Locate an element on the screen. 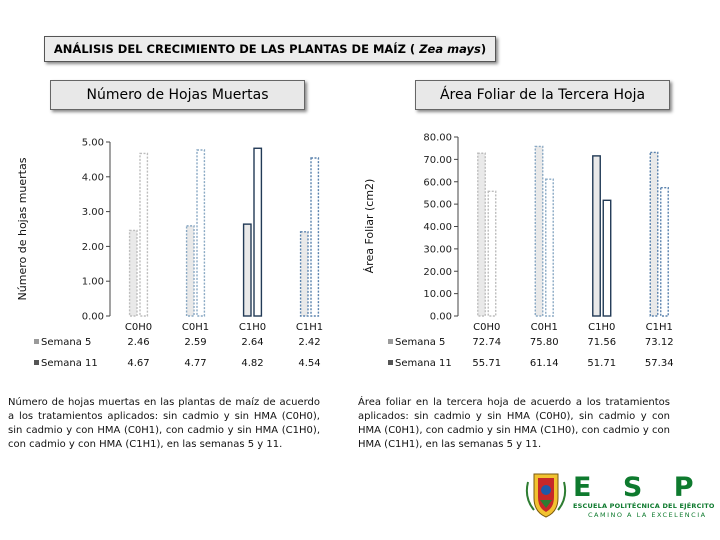 The width and height of the screenshot is (720, 540). y-axis-label: Área Foliar (cm2) is located at coordinates (369, 226).